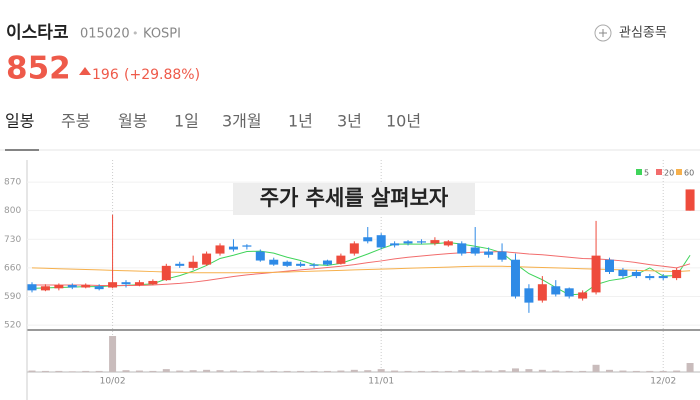  I want to click on stock-name: 이스타코, so click(37, 33).